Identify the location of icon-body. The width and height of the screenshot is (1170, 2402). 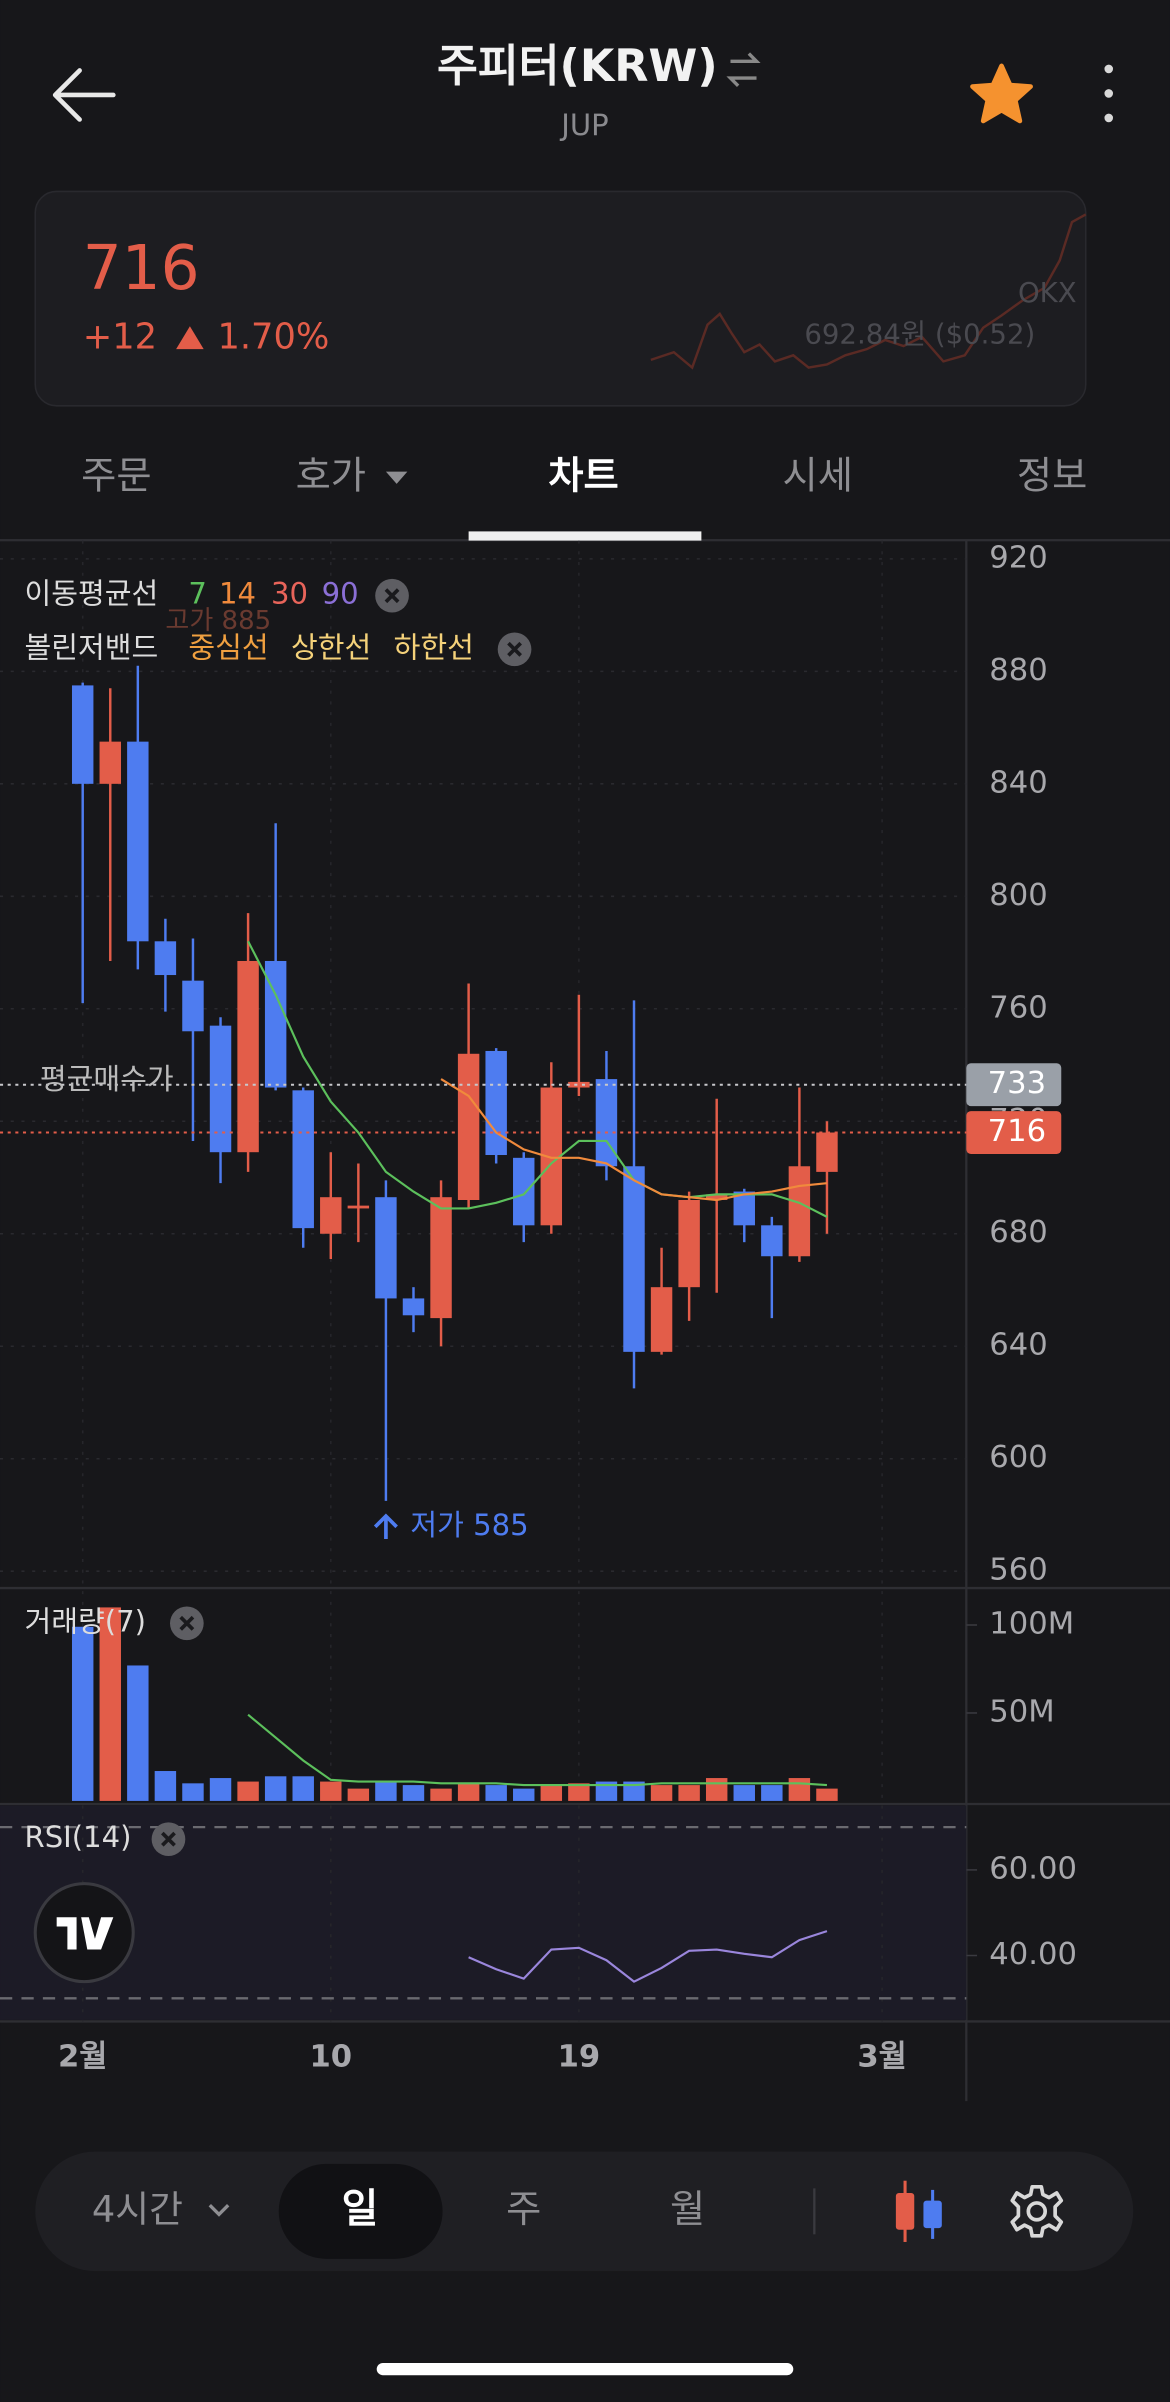
(905, 2211).